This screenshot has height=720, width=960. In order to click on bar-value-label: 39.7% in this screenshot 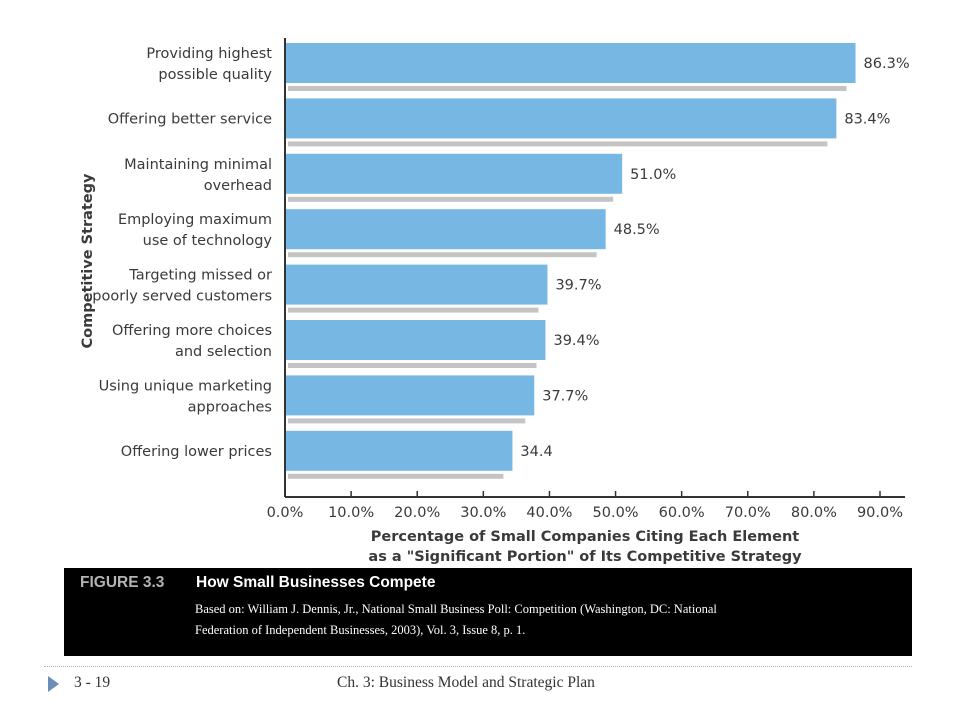, I will do `click(578, 286)`.